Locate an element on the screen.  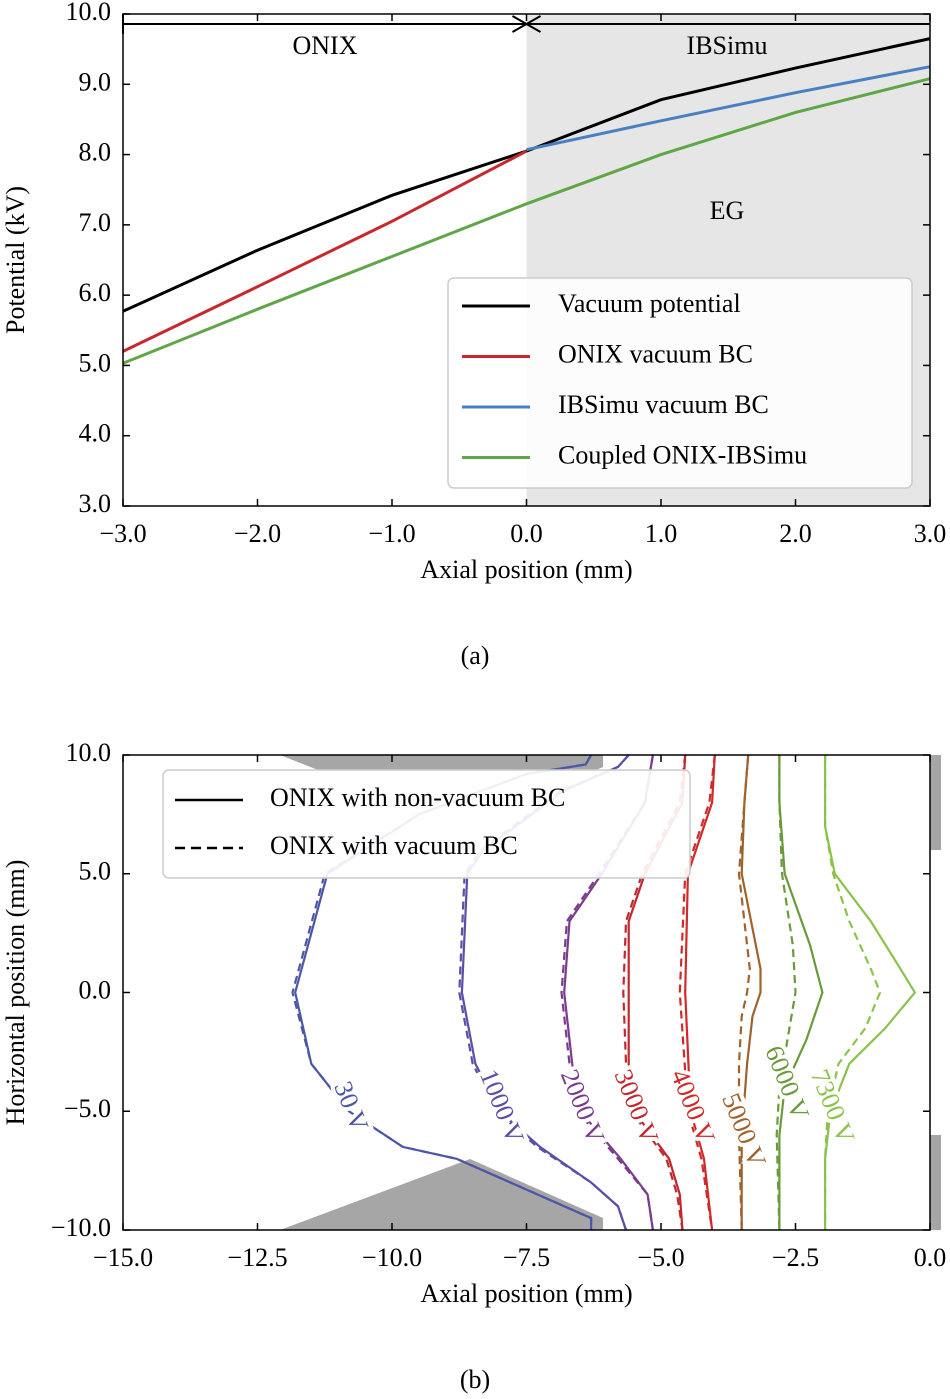
annotation: EG is located at coordinates (727, 210).